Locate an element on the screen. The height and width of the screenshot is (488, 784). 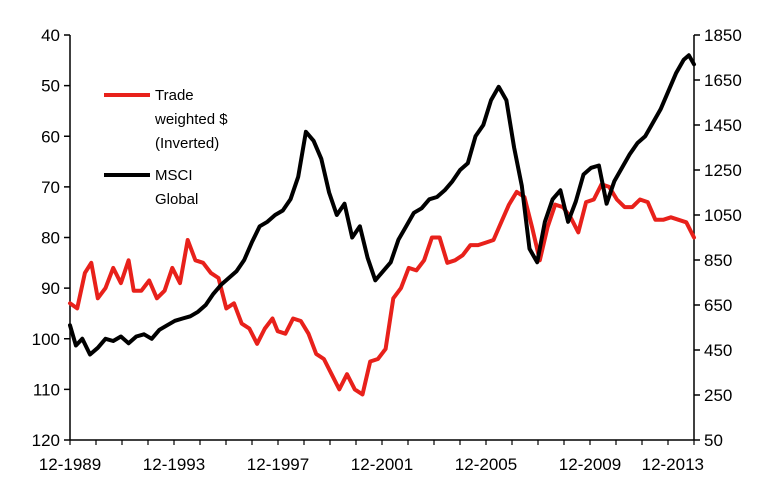
left-tick-label: 50 is located at coordinates (50, 86).